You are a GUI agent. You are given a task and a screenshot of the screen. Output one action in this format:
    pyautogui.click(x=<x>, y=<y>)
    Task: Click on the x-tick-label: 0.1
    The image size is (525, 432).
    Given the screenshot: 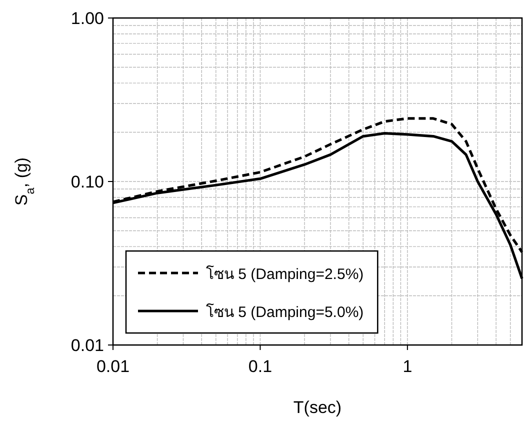 What is the action you would take?
    pyautogui.click(x=260, y=366)
    